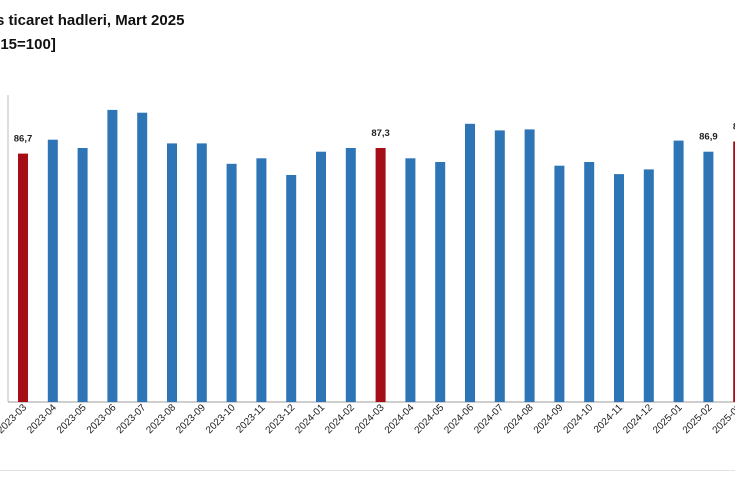 The image size is (735, 490). I want to click on x-tick-label-2025-03: 2025-03, so click(723, 419).